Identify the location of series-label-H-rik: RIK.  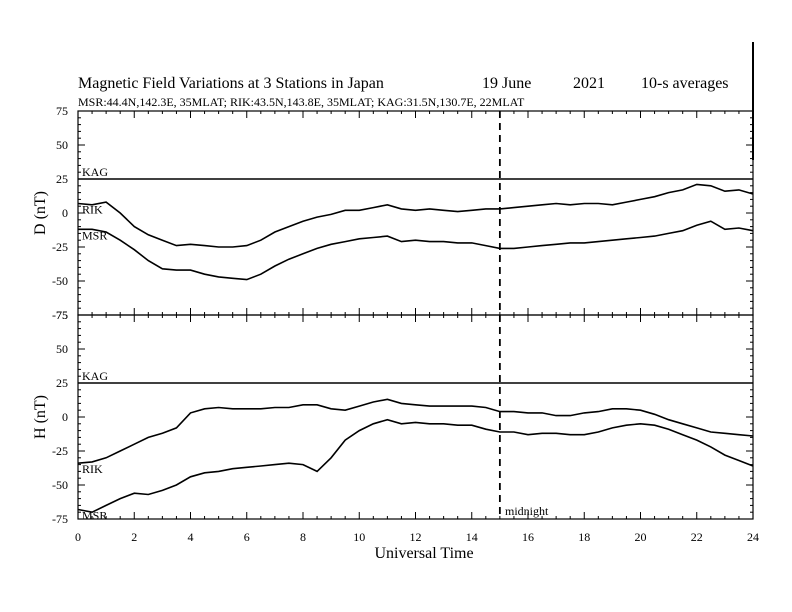
(92, 469).